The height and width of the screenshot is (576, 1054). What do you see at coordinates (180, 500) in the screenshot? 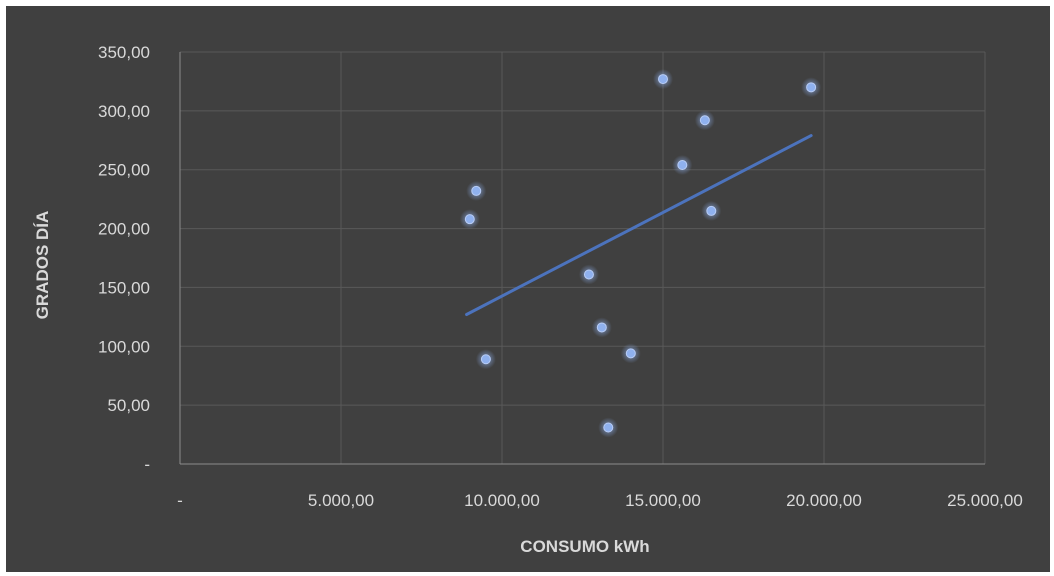
I see `x-tick-label: -` at bounding box center [180, 500].